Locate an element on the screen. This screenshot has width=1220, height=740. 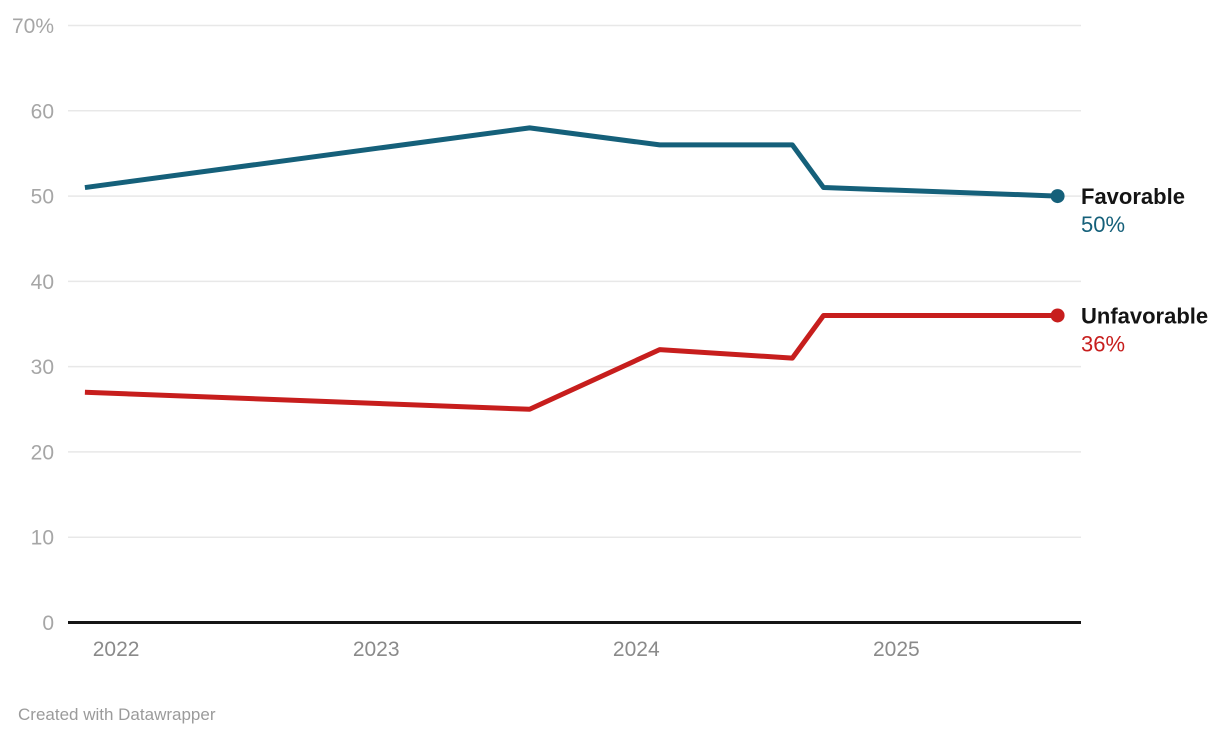
series-name-label-favorable: Favorable is located at coordinates (1133, 196).